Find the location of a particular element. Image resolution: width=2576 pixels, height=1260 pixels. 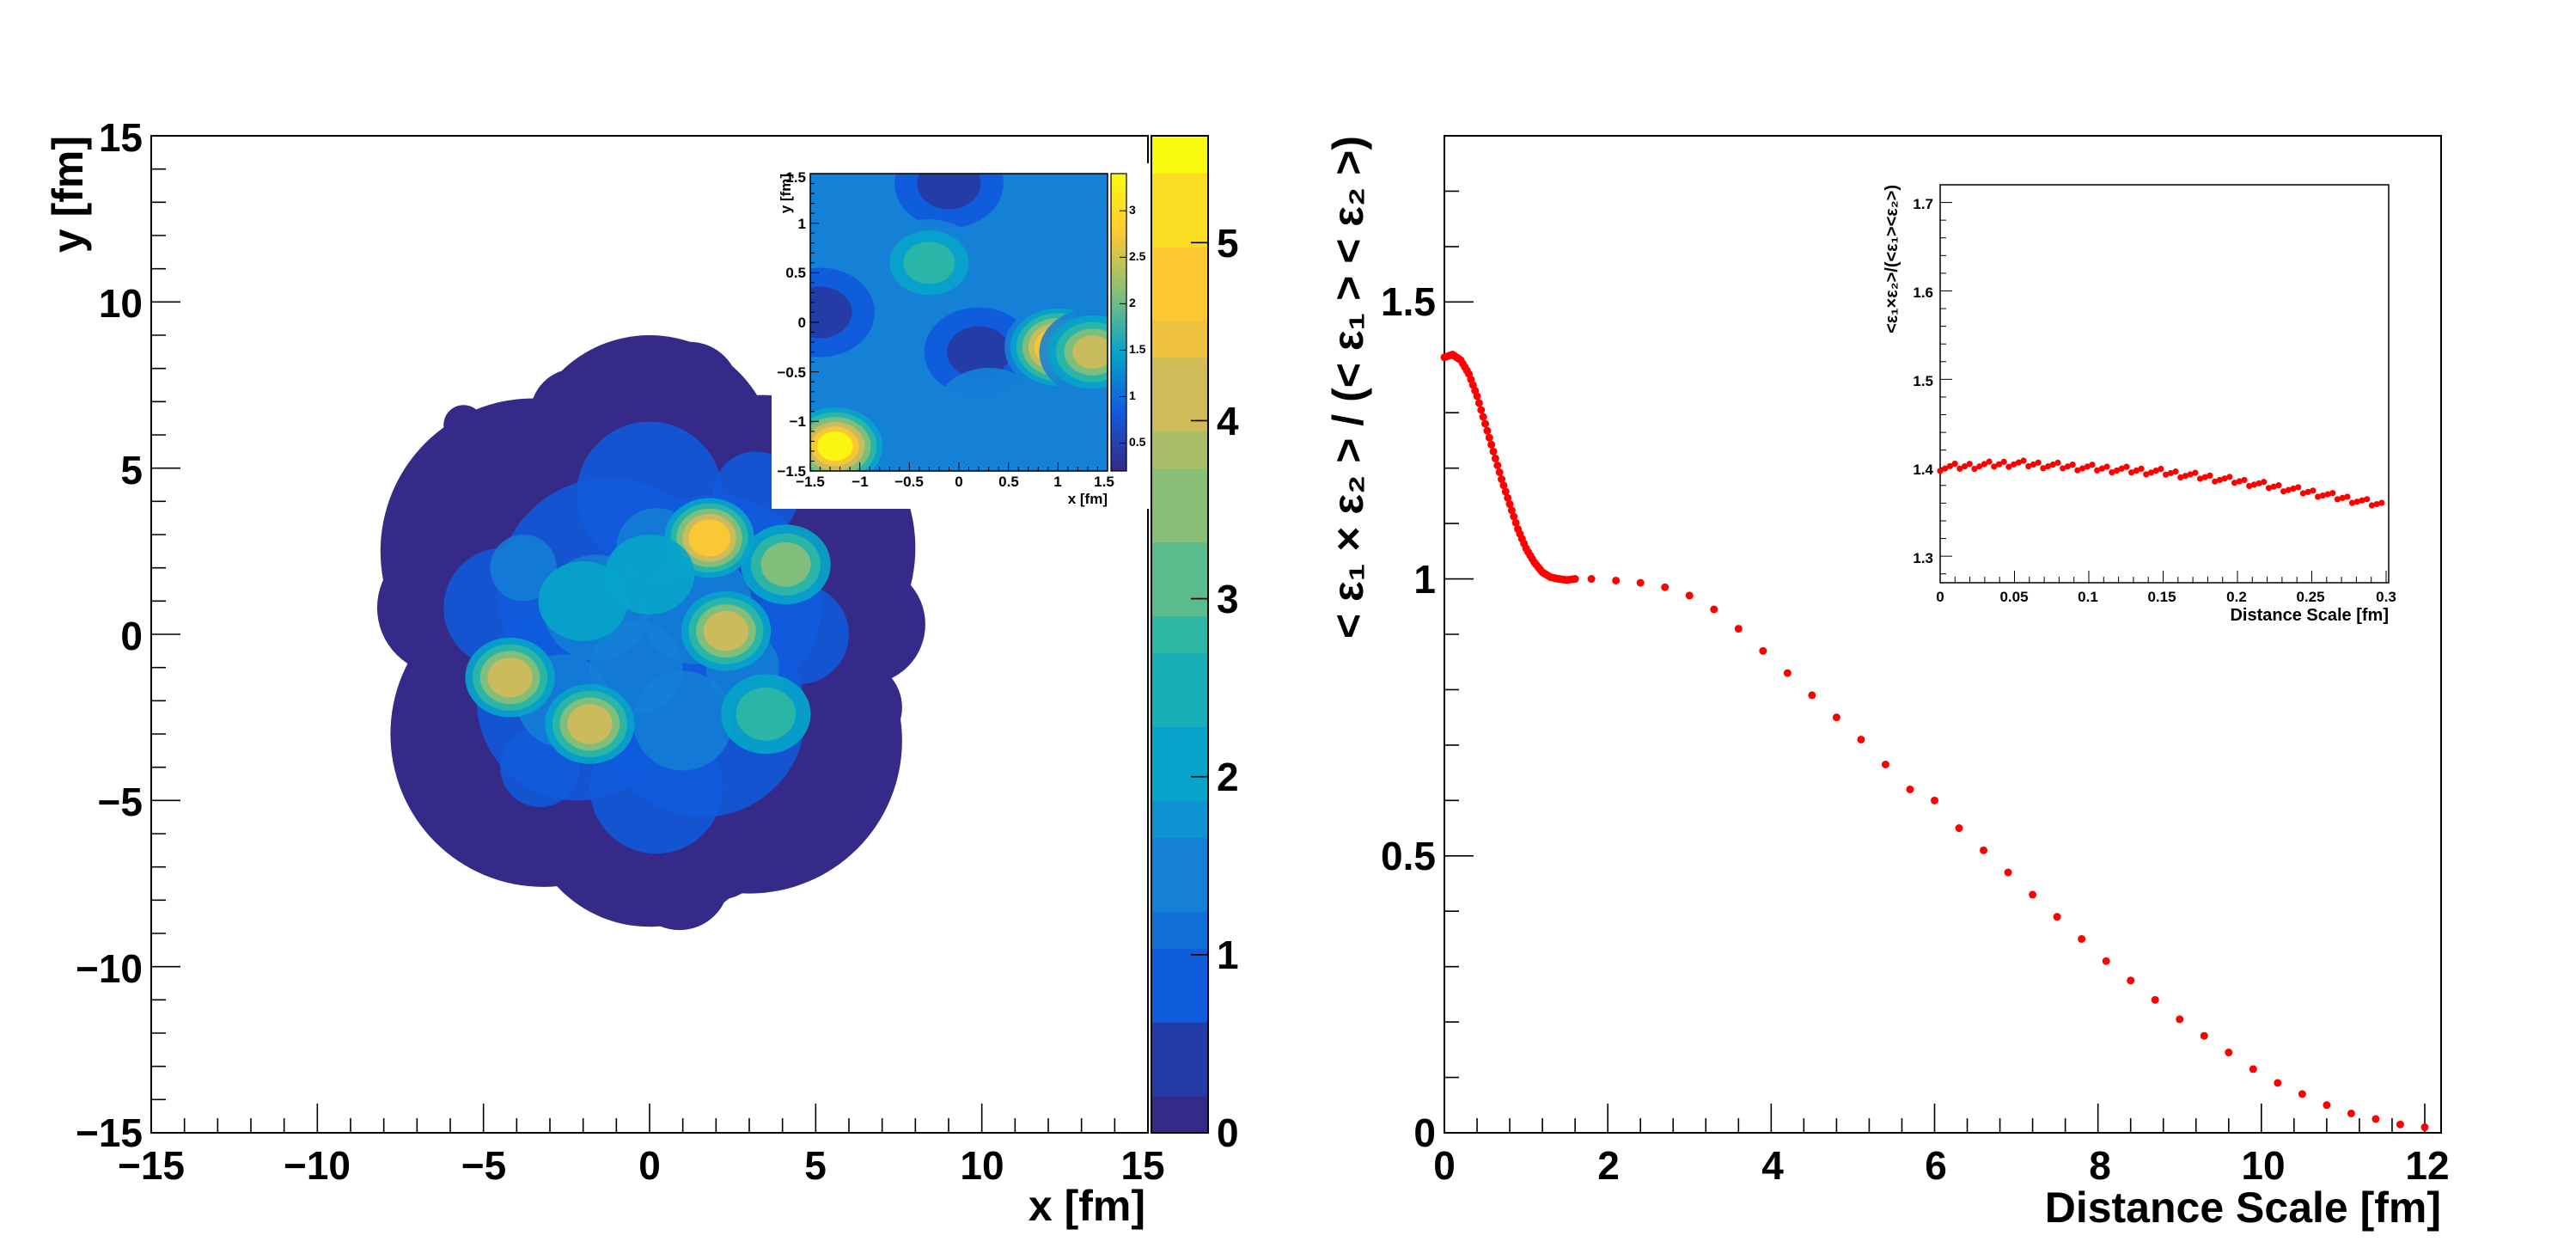

inset-y-tick-0: 0 is located at coordinates (802, 323).